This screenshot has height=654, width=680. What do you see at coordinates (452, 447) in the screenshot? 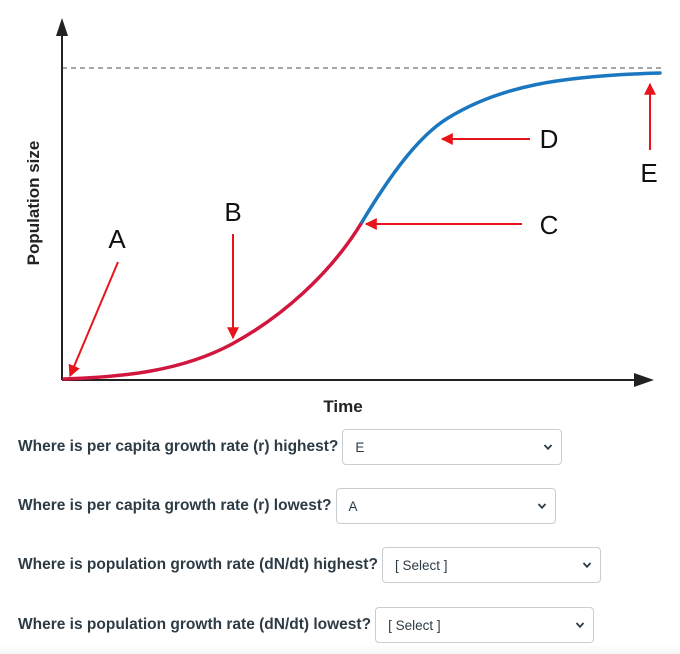
I see `answer-dropdown-1: E` at bounding box center [452, 447].